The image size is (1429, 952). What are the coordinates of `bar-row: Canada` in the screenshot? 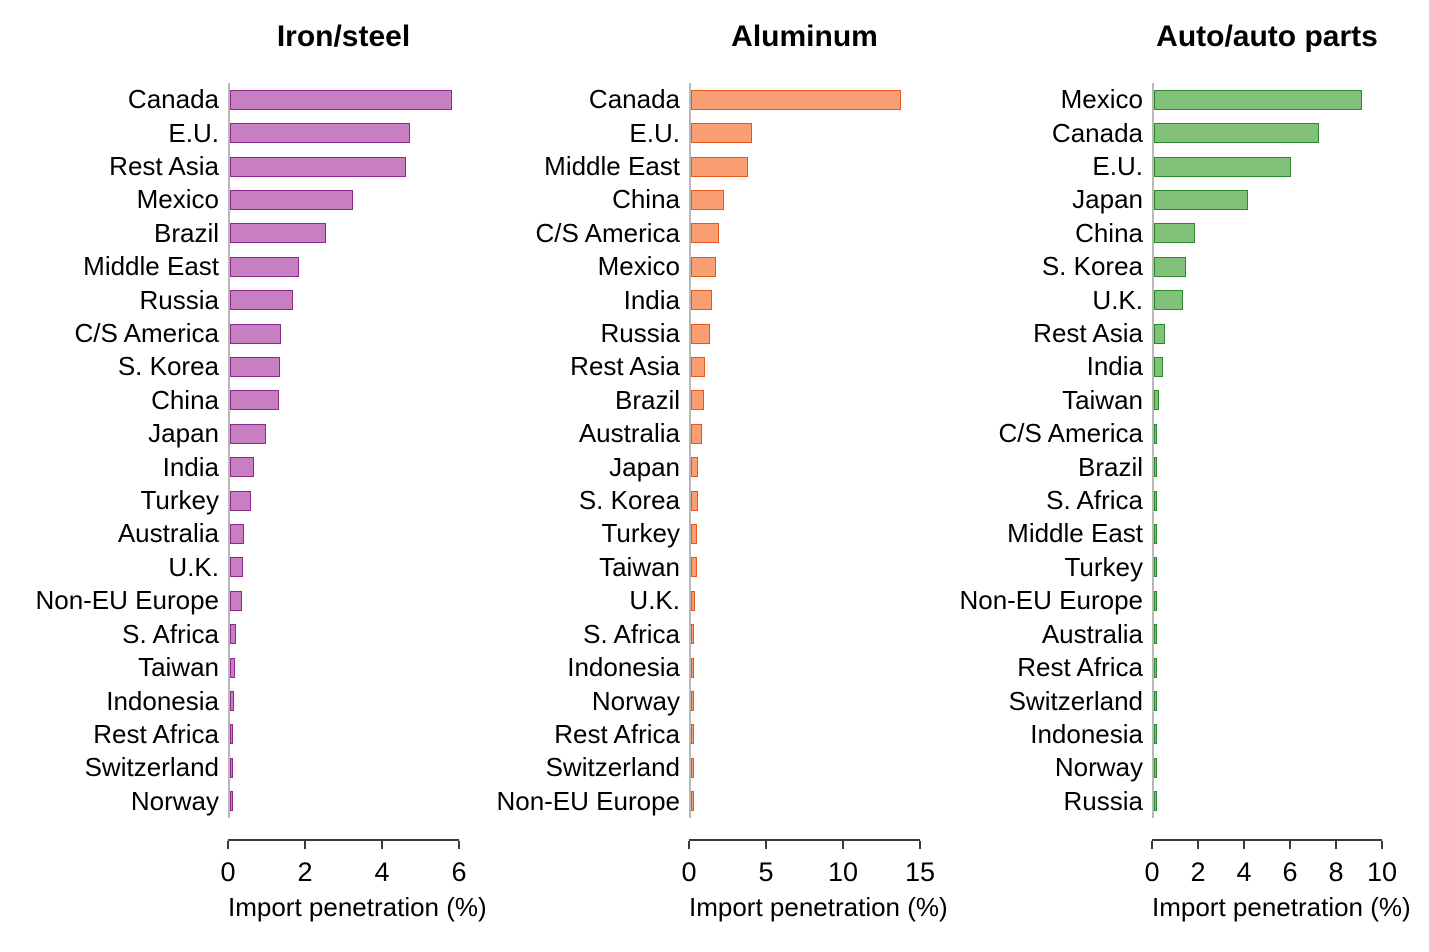 It's located at (700, 100).